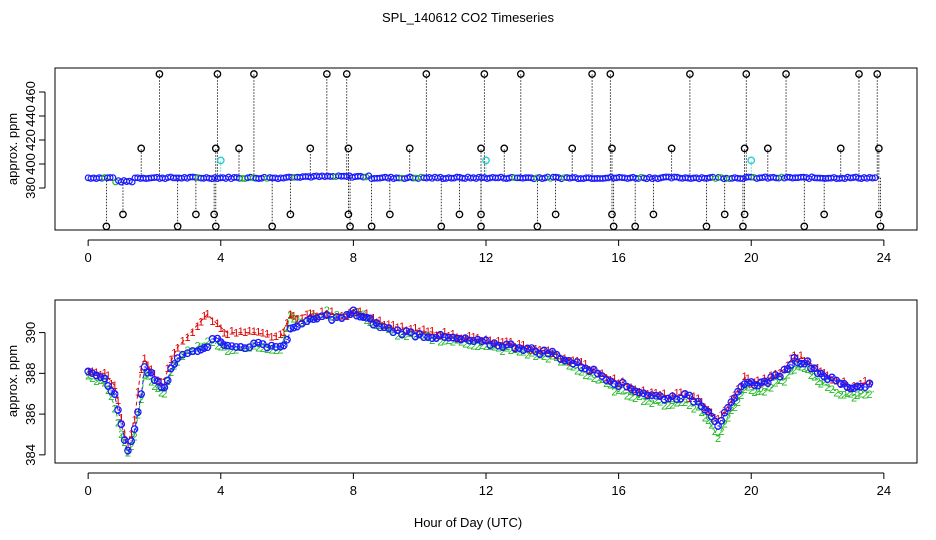  What do you see at coordinates (353, 257) in the screenshot?
I see `x-tick-label: 8` at bounding box center [353, 257].